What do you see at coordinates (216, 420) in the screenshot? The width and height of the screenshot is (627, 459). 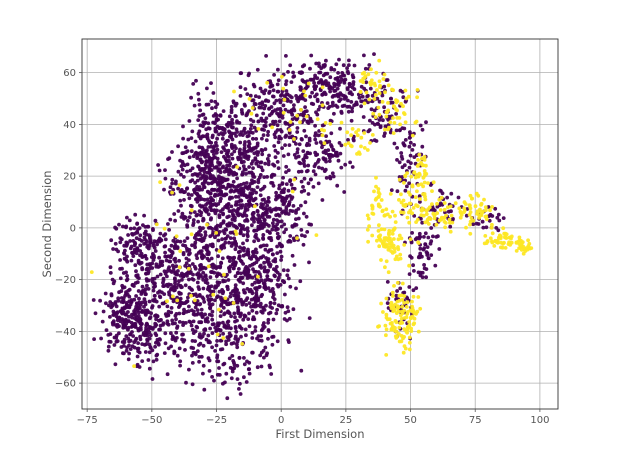 I see `x-tick-label: −25` at bounding box center [216, 420].